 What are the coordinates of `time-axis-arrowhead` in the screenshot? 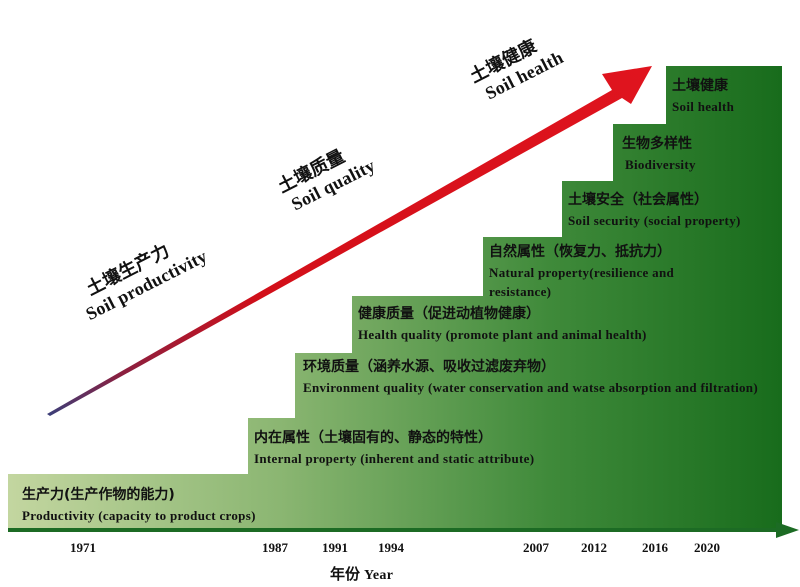 It's located at (787, 530).